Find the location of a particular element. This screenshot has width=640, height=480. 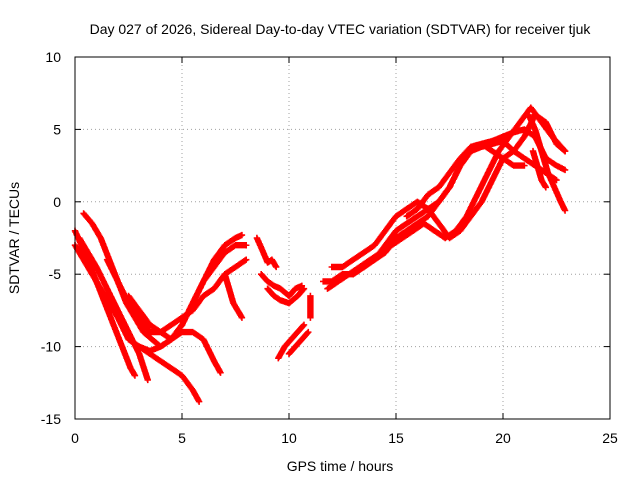

y-tick-label: -15 is located at coordinates (51, 419).